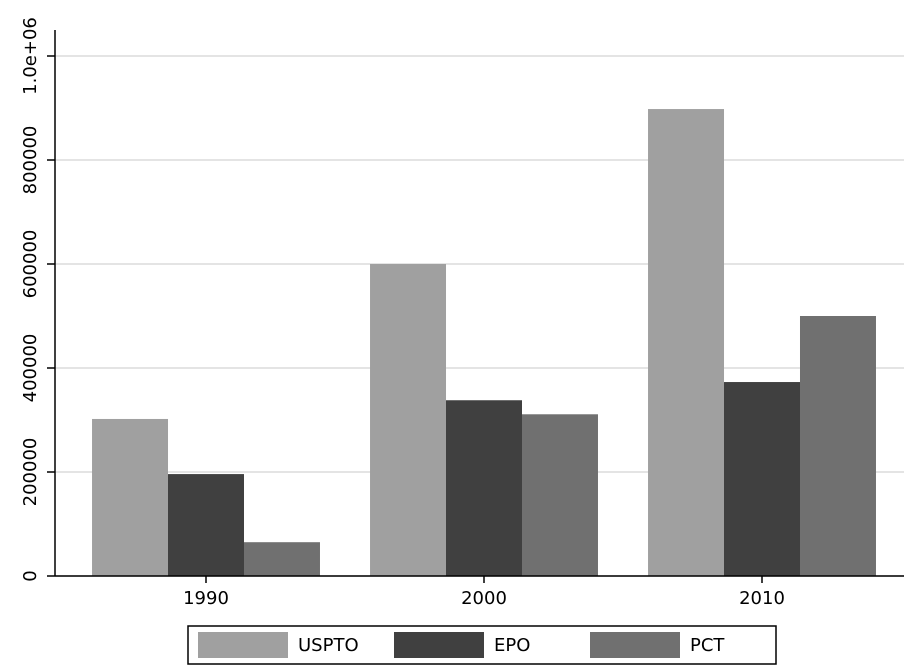  What do you see at coordinates (707, 645) in the screenshot?
I see `legend-label: PCT` at bounding box center [707, 645].